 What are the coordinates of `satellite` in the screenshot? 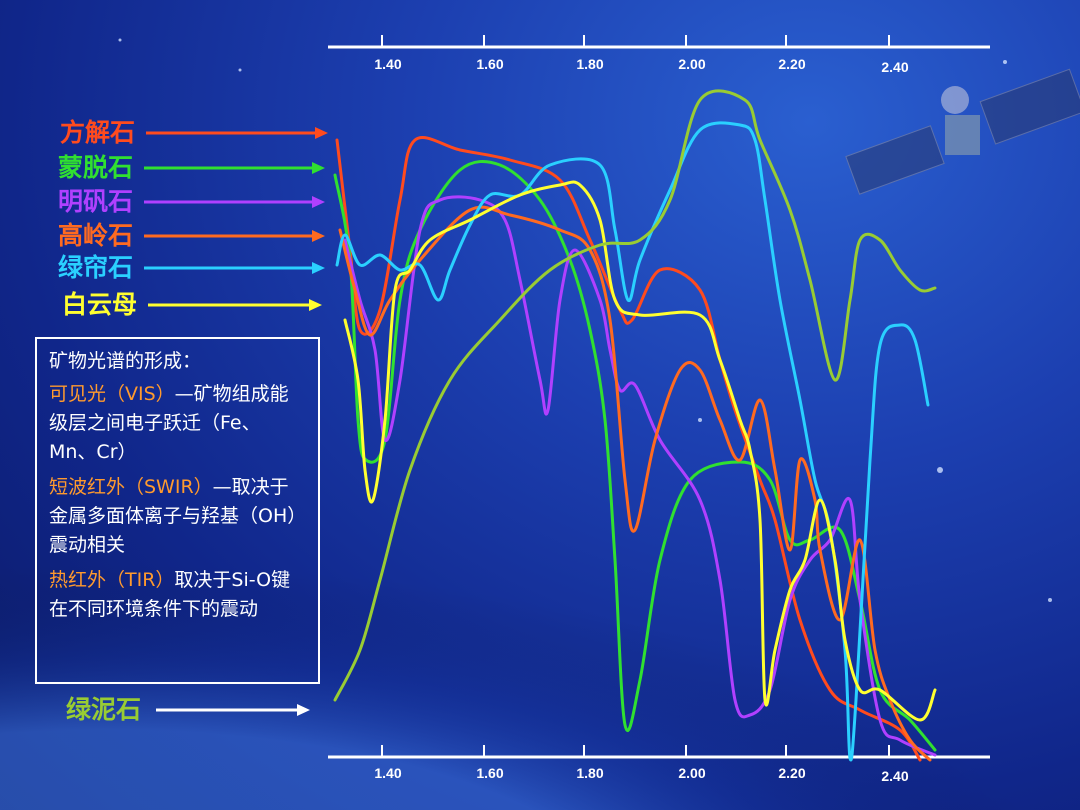 It's located at (962, 131).